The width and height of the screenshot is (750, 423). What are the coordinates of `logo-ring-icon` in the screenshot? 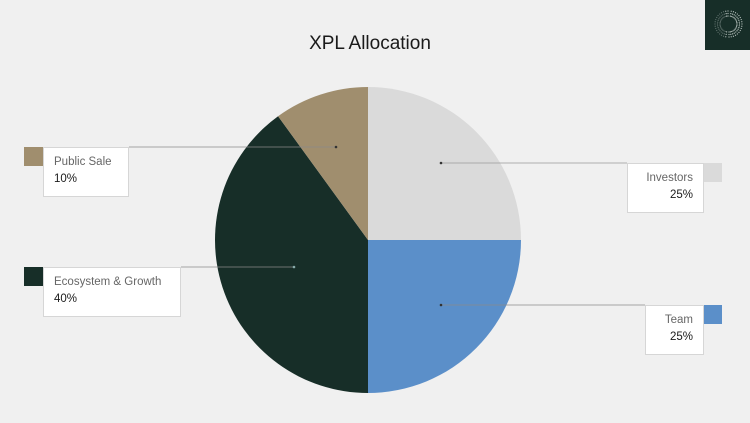 It's located at (728, 24).